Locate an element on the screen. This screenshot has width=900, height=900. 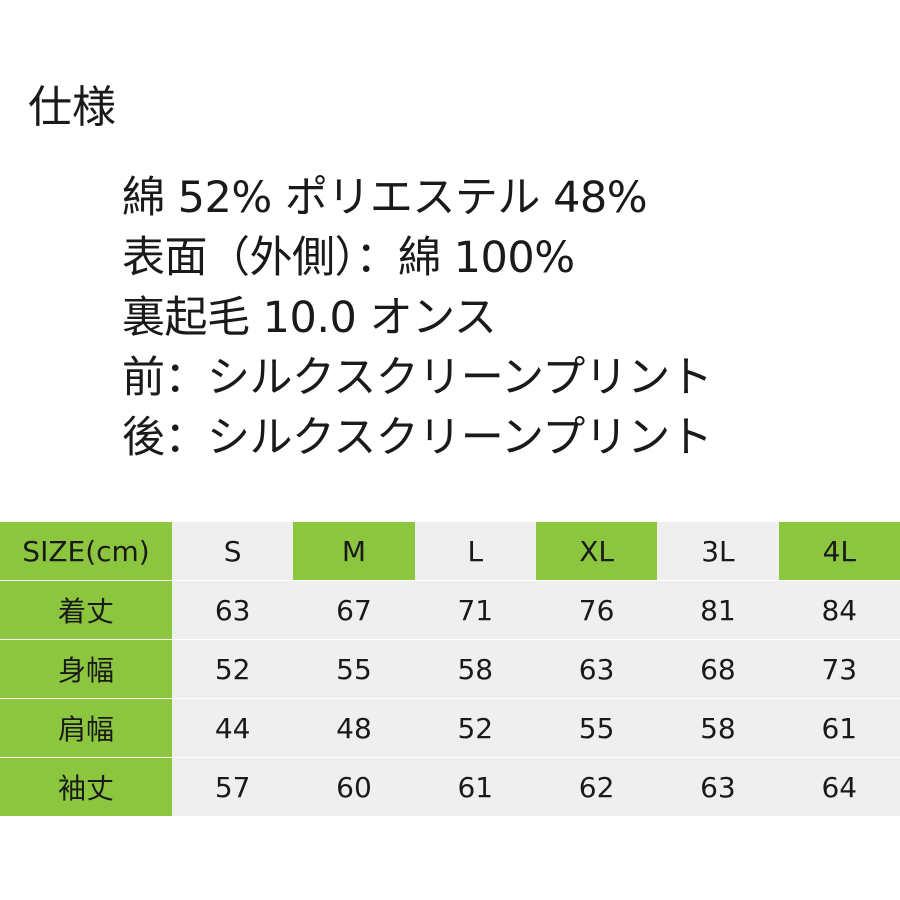
table-cell: 73 is located at coordinates (839, 669).